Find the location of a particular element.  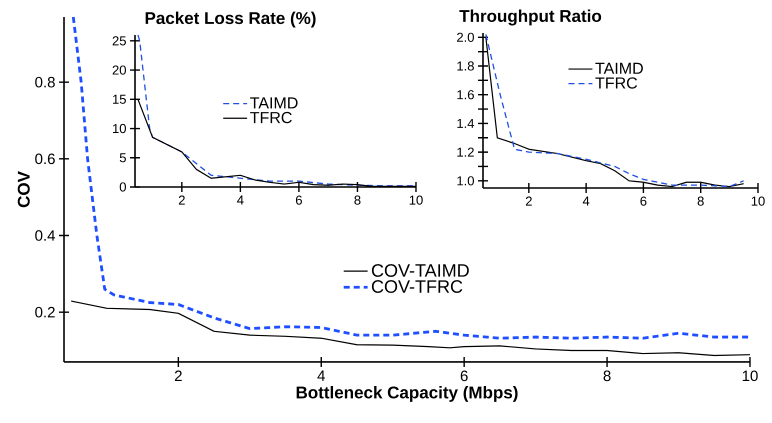

y-tick-label: 1.8 is located at coordinates (465, 66).